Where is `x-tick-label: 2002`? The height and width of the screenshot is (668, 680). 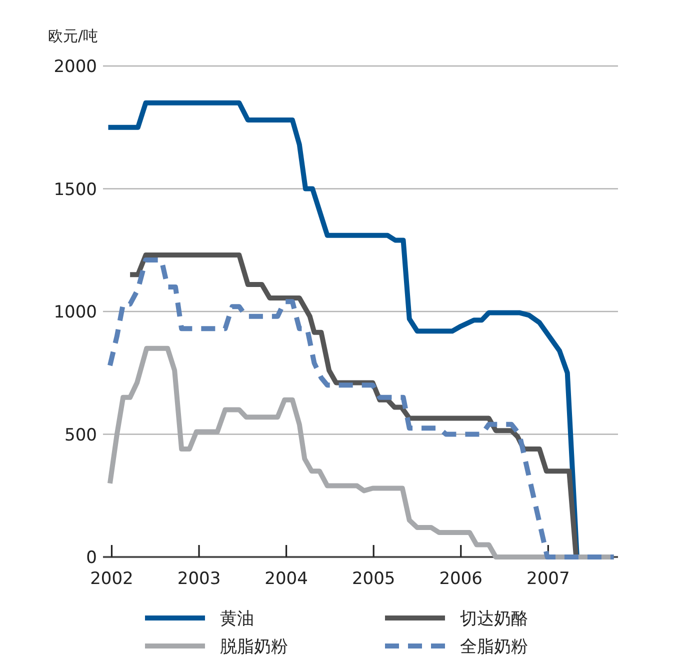
x-tick-label: 2002 is located at coordinates (112, 579).